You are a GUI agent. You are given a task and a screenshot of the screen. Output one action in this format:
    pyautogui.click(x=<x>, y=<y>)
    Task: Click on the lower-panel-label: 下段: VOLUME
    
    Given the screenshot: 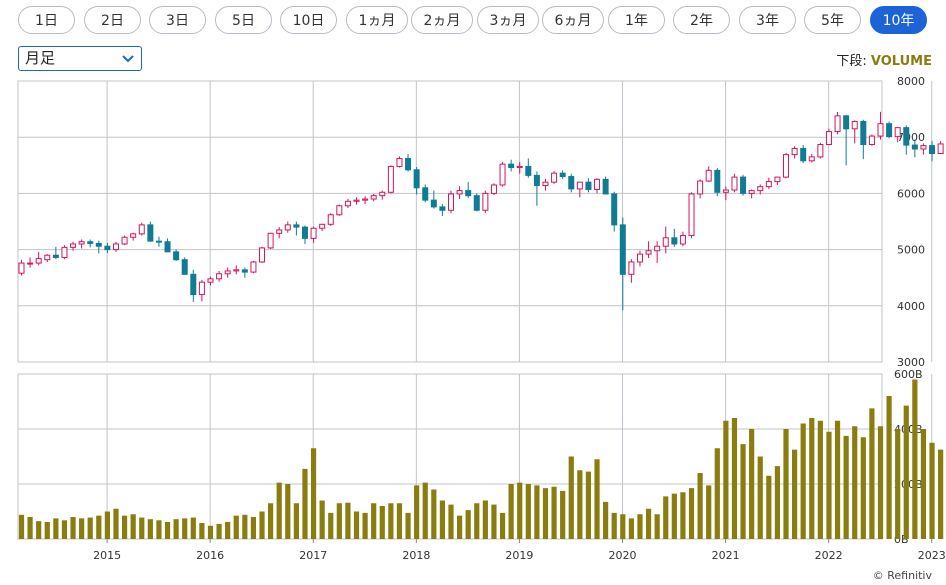 What is the action you would take?
    pyautogui.click(x=884, y=59)
    